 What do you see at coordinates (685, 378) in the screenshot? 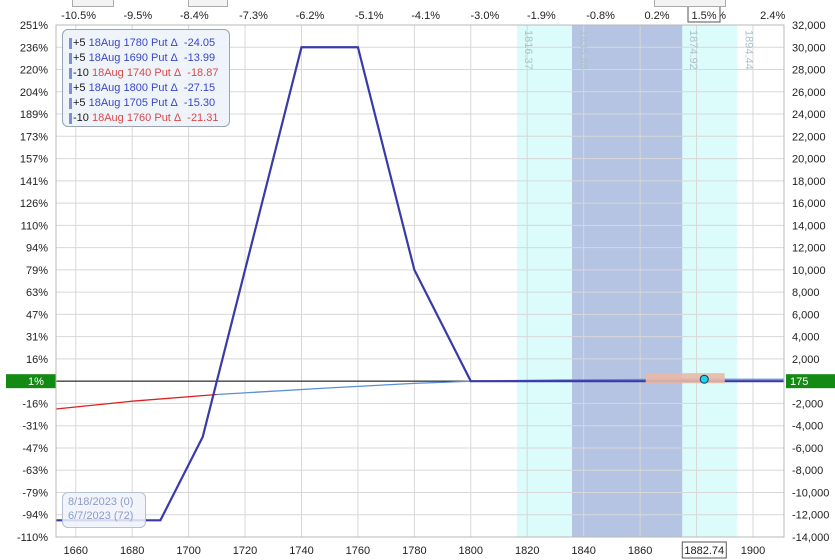
I see `price-range-box` at bounding box center [685, 378].